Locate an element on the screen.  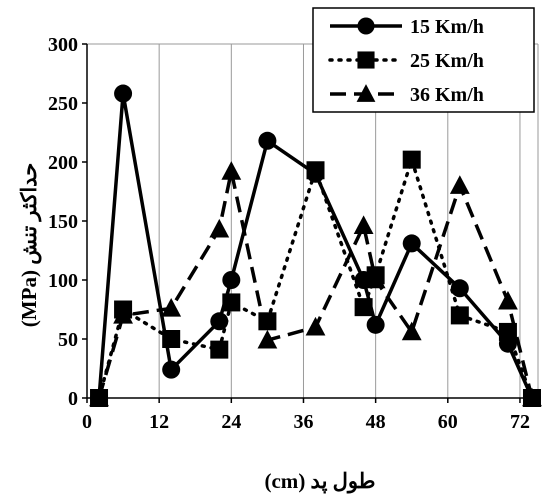
x-tick-label: 0 is located at coordinates (87, 422).